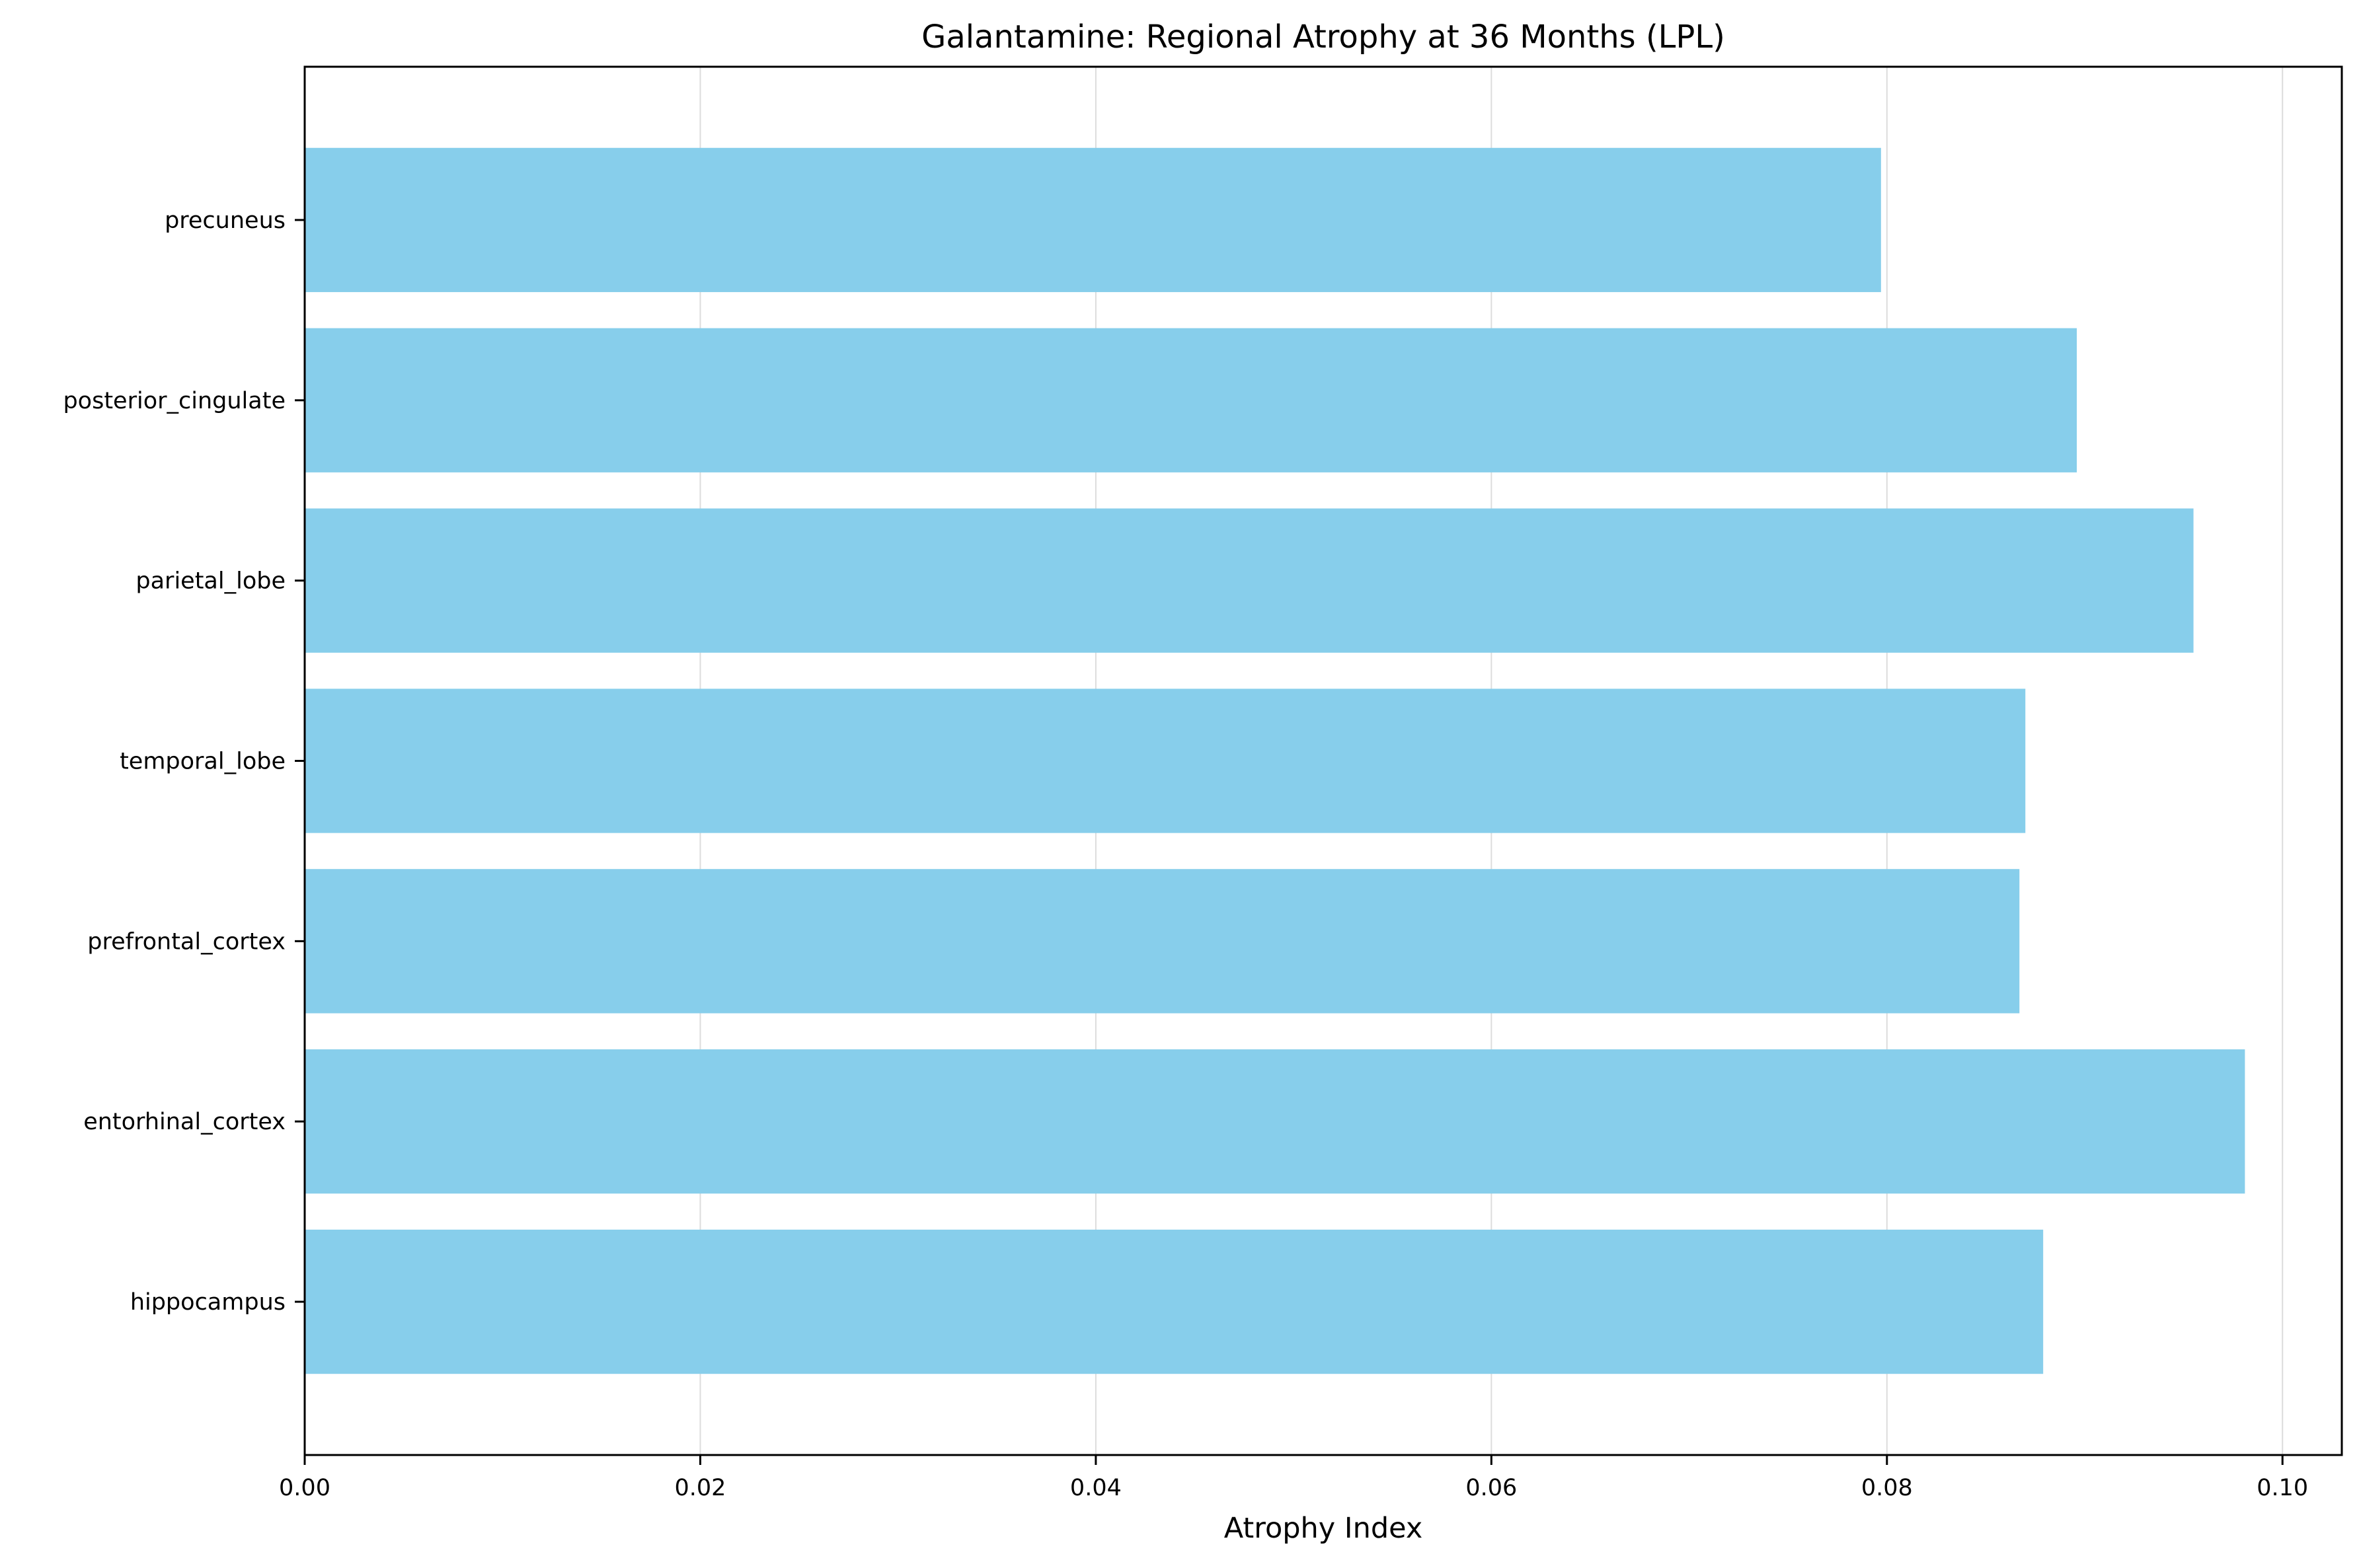  Describe the element at coordinates (1887, 1488) in the screenshot. I see `x-tick-label: 0.08` at that location.